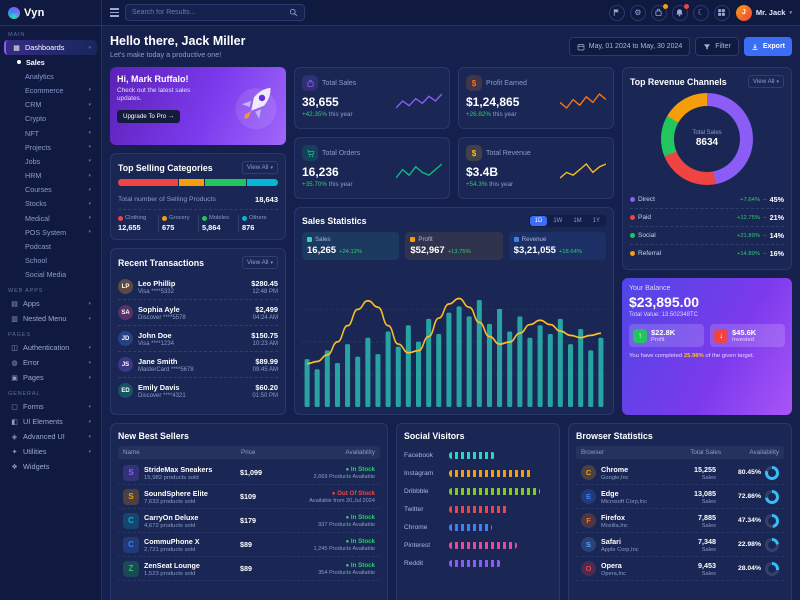  What do you see at coordinates (707, 335) in the screenshot?
I see `balance-tiles: ↑ $22.8K Profit ↓ $45.6K Invested` at bounding box center [707, 335].